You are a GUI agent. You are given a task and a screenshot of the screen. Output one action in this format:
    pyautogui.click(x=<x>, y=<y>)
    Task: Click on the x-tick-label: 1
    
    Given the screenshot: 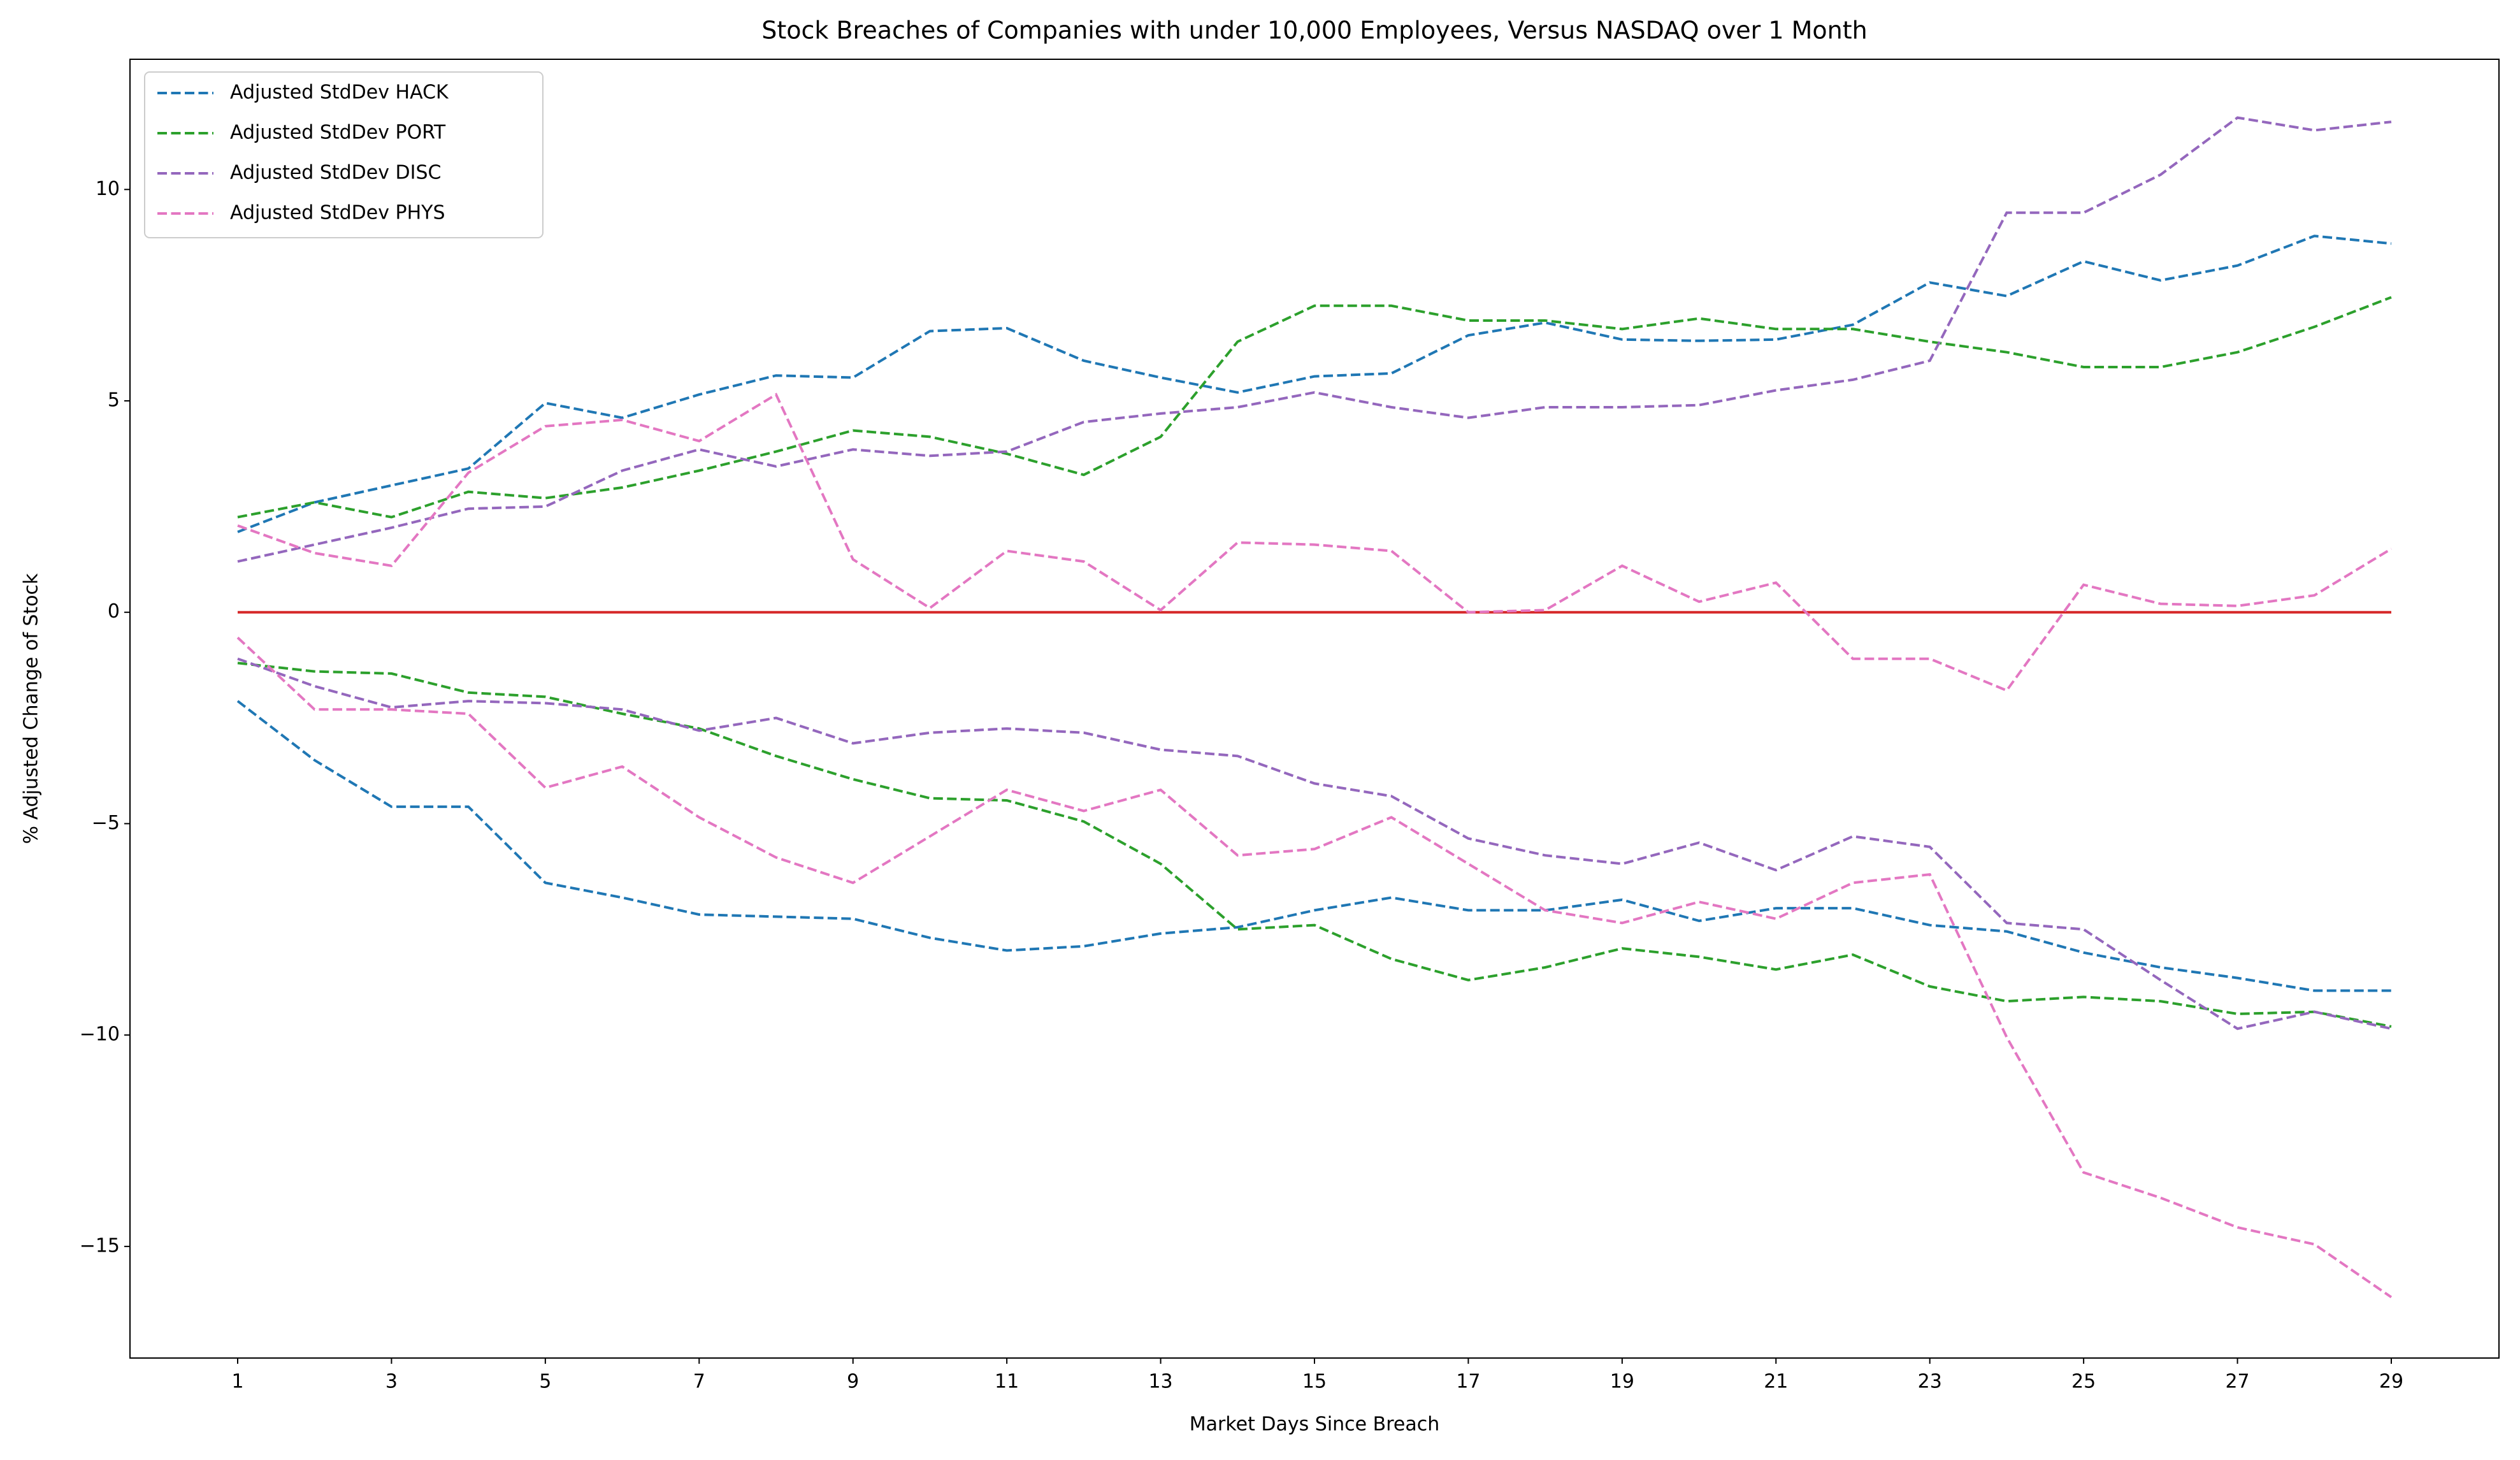 What is the action you would take?
    pyautogui.click(x=237, y=1382)
    